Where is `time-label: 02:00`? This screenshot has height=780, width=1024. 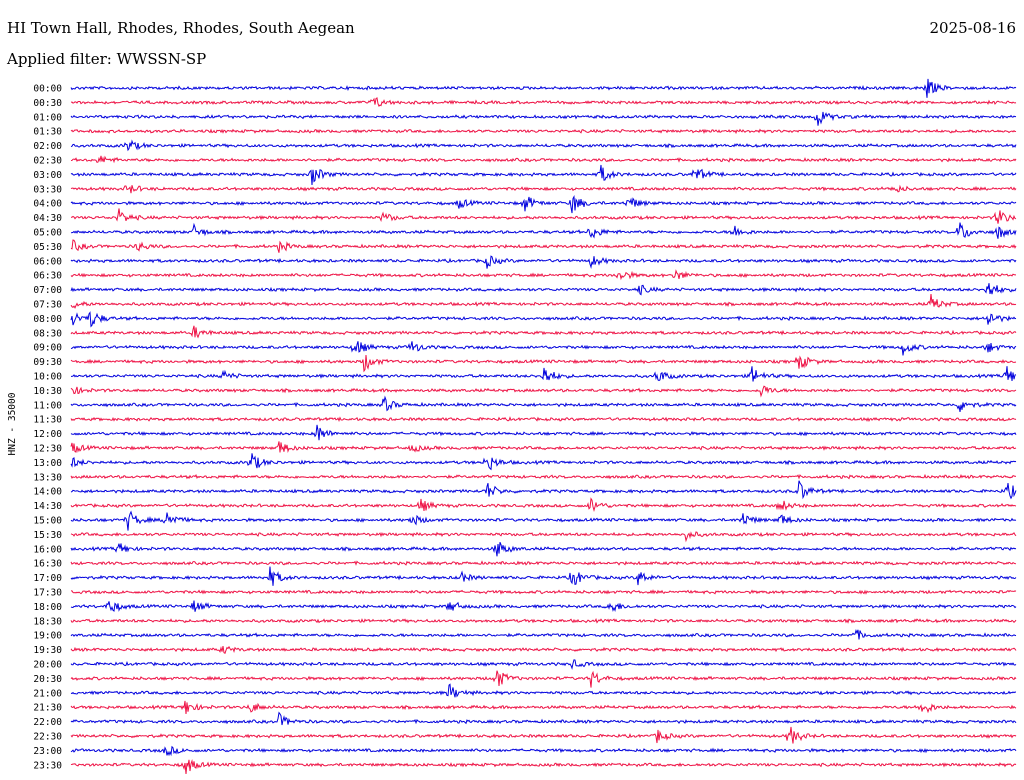
time-label: 02:00 is located at coordinates (47, 146).